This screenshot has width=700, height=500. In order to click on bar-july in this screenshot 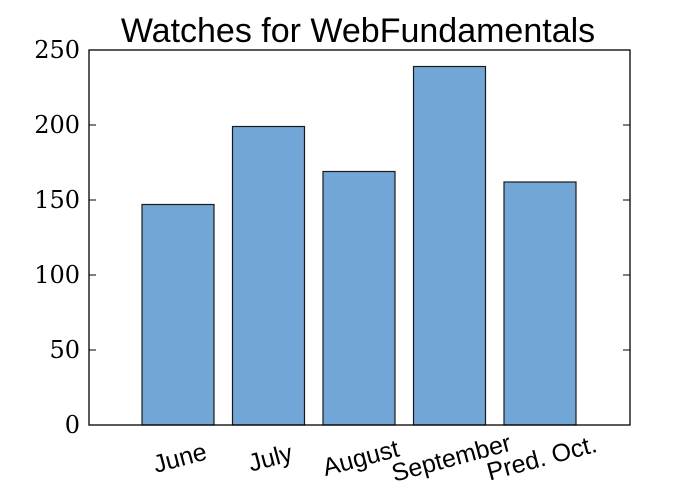, I will do `click(268, 275)`.